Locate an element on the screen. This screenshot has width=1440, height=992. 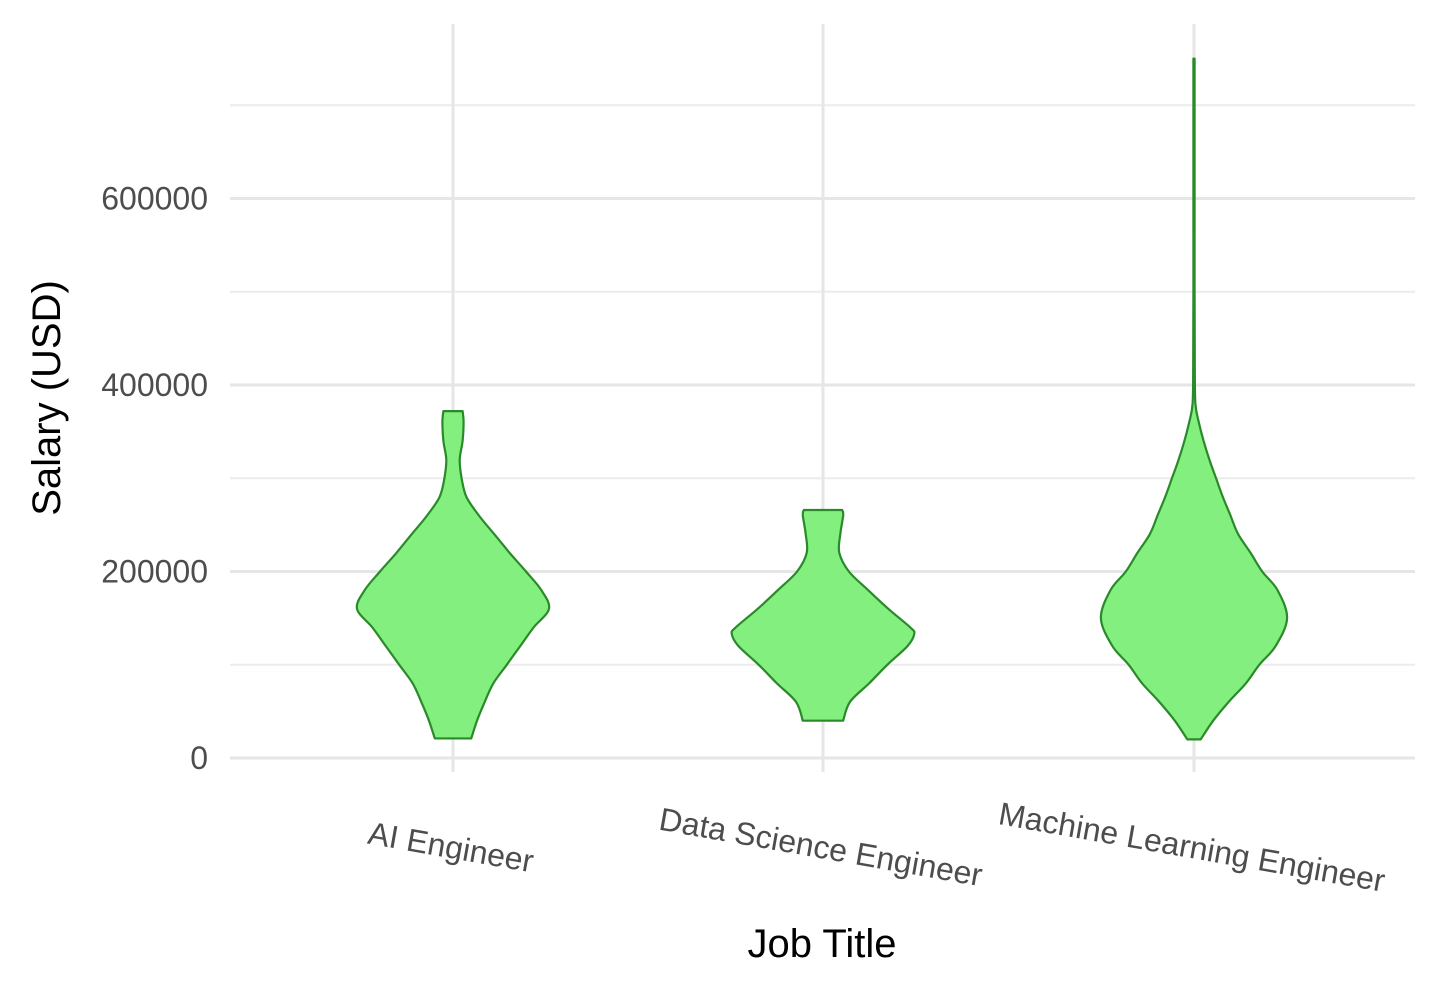
x-tick-label: Machine Learning Engineer is located at coordinates (1192, 846).